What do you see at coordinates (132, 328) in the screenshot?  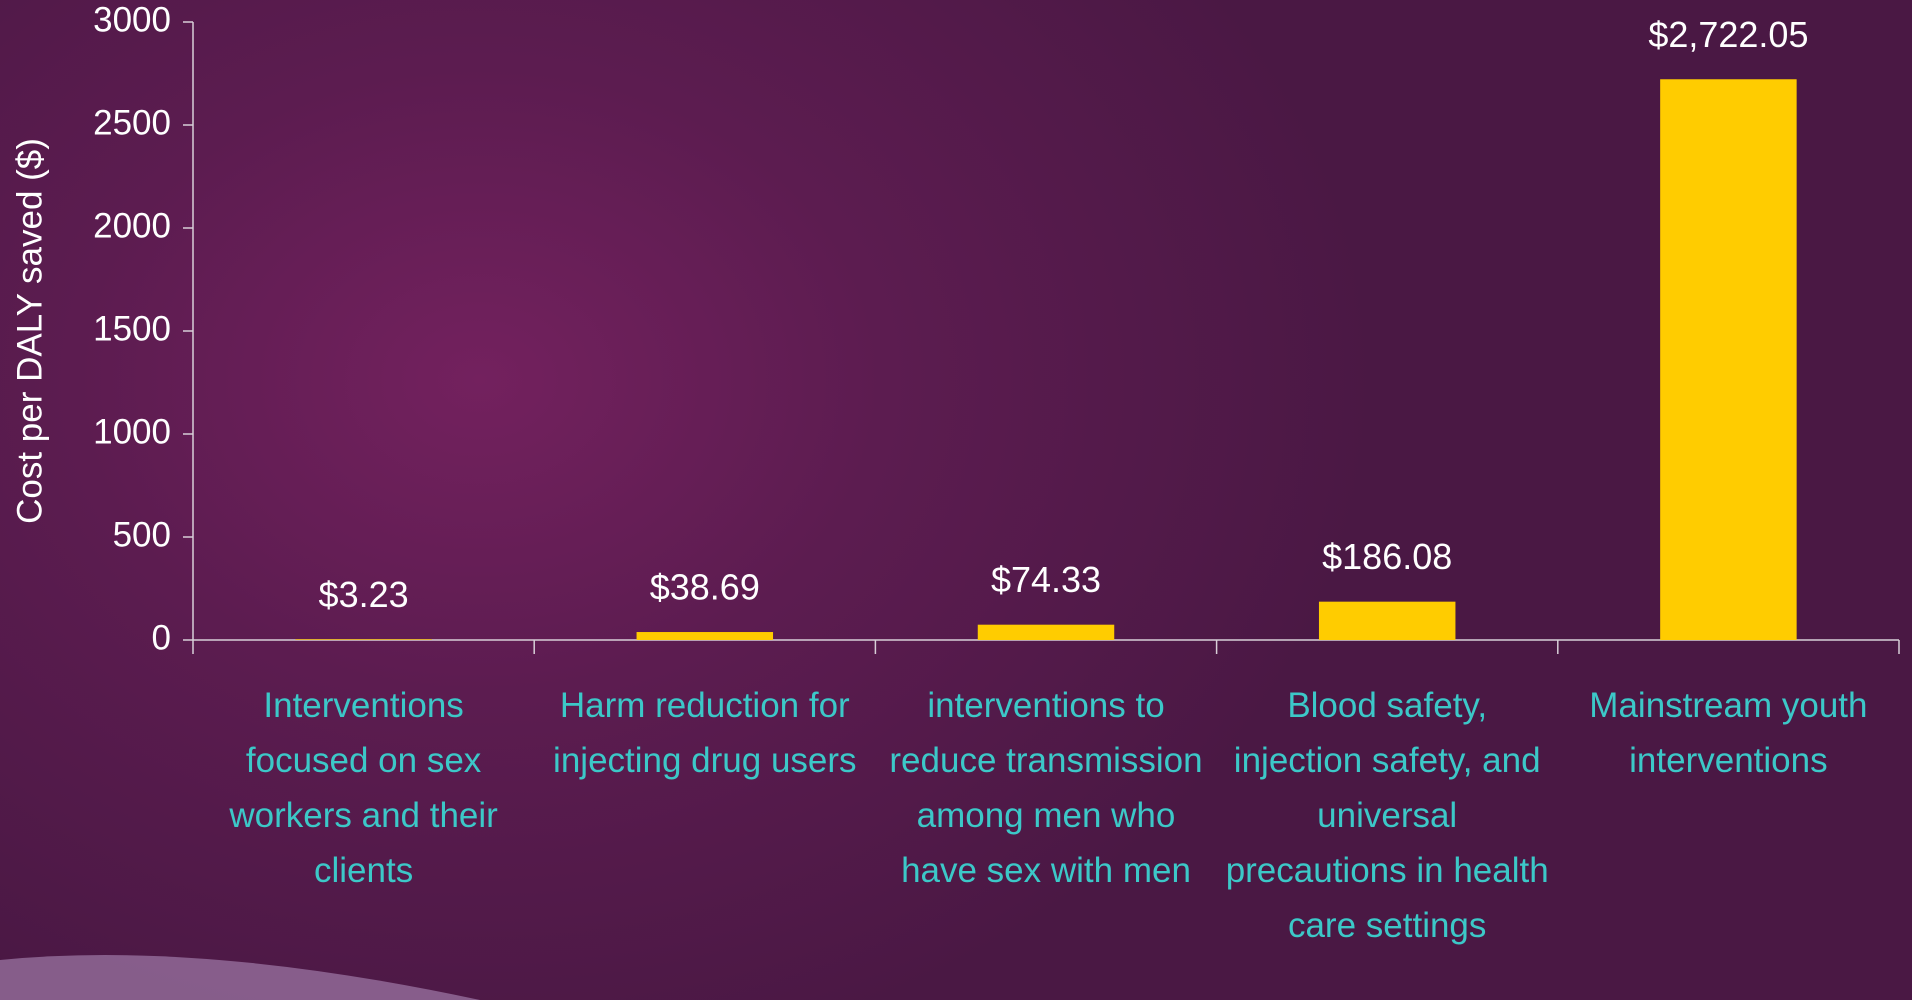 I see `y-tick-label: 1500` at bounding box center [132, 328].